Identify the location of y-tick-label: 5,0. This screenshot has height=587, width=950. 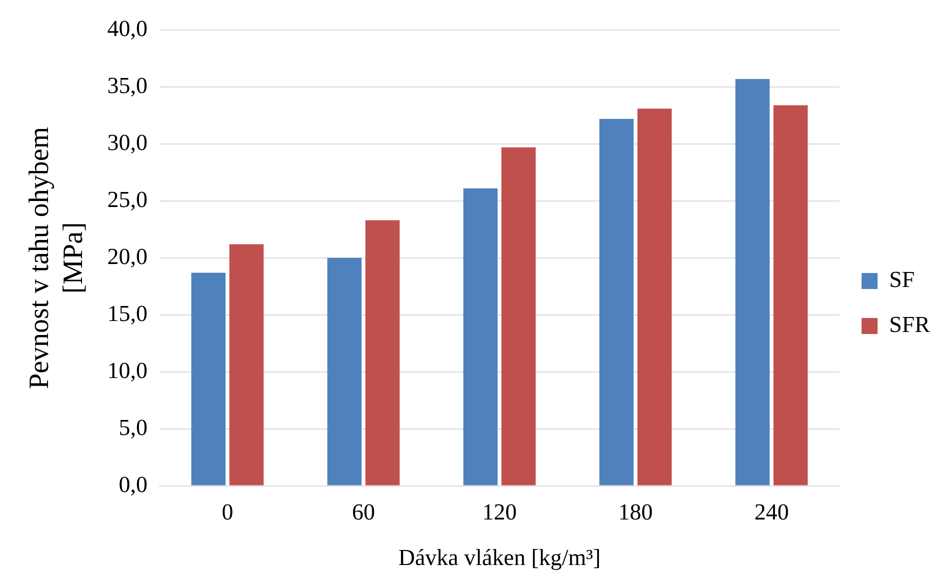
(133, 427).